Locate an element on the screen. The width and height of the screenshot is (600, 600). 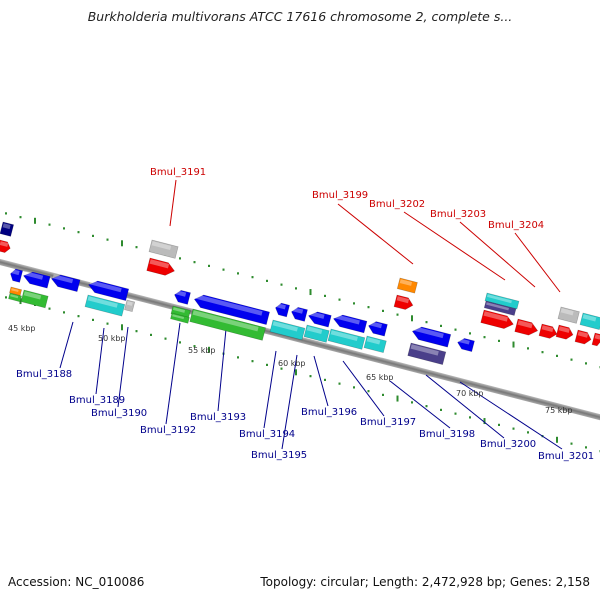
gene-label: Bmul_3197 is located at coordinates (388, 422).